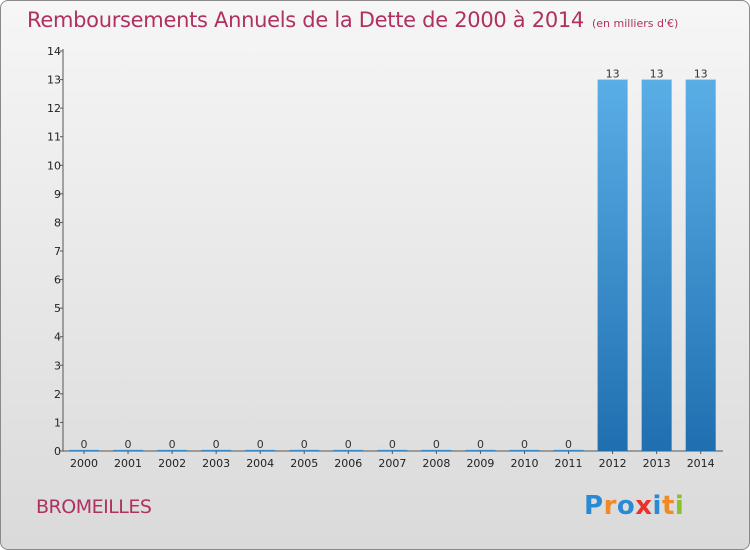 This screenshot has height=550, width=750. I want to click on y-tick-label: 1, so click(57, 422).